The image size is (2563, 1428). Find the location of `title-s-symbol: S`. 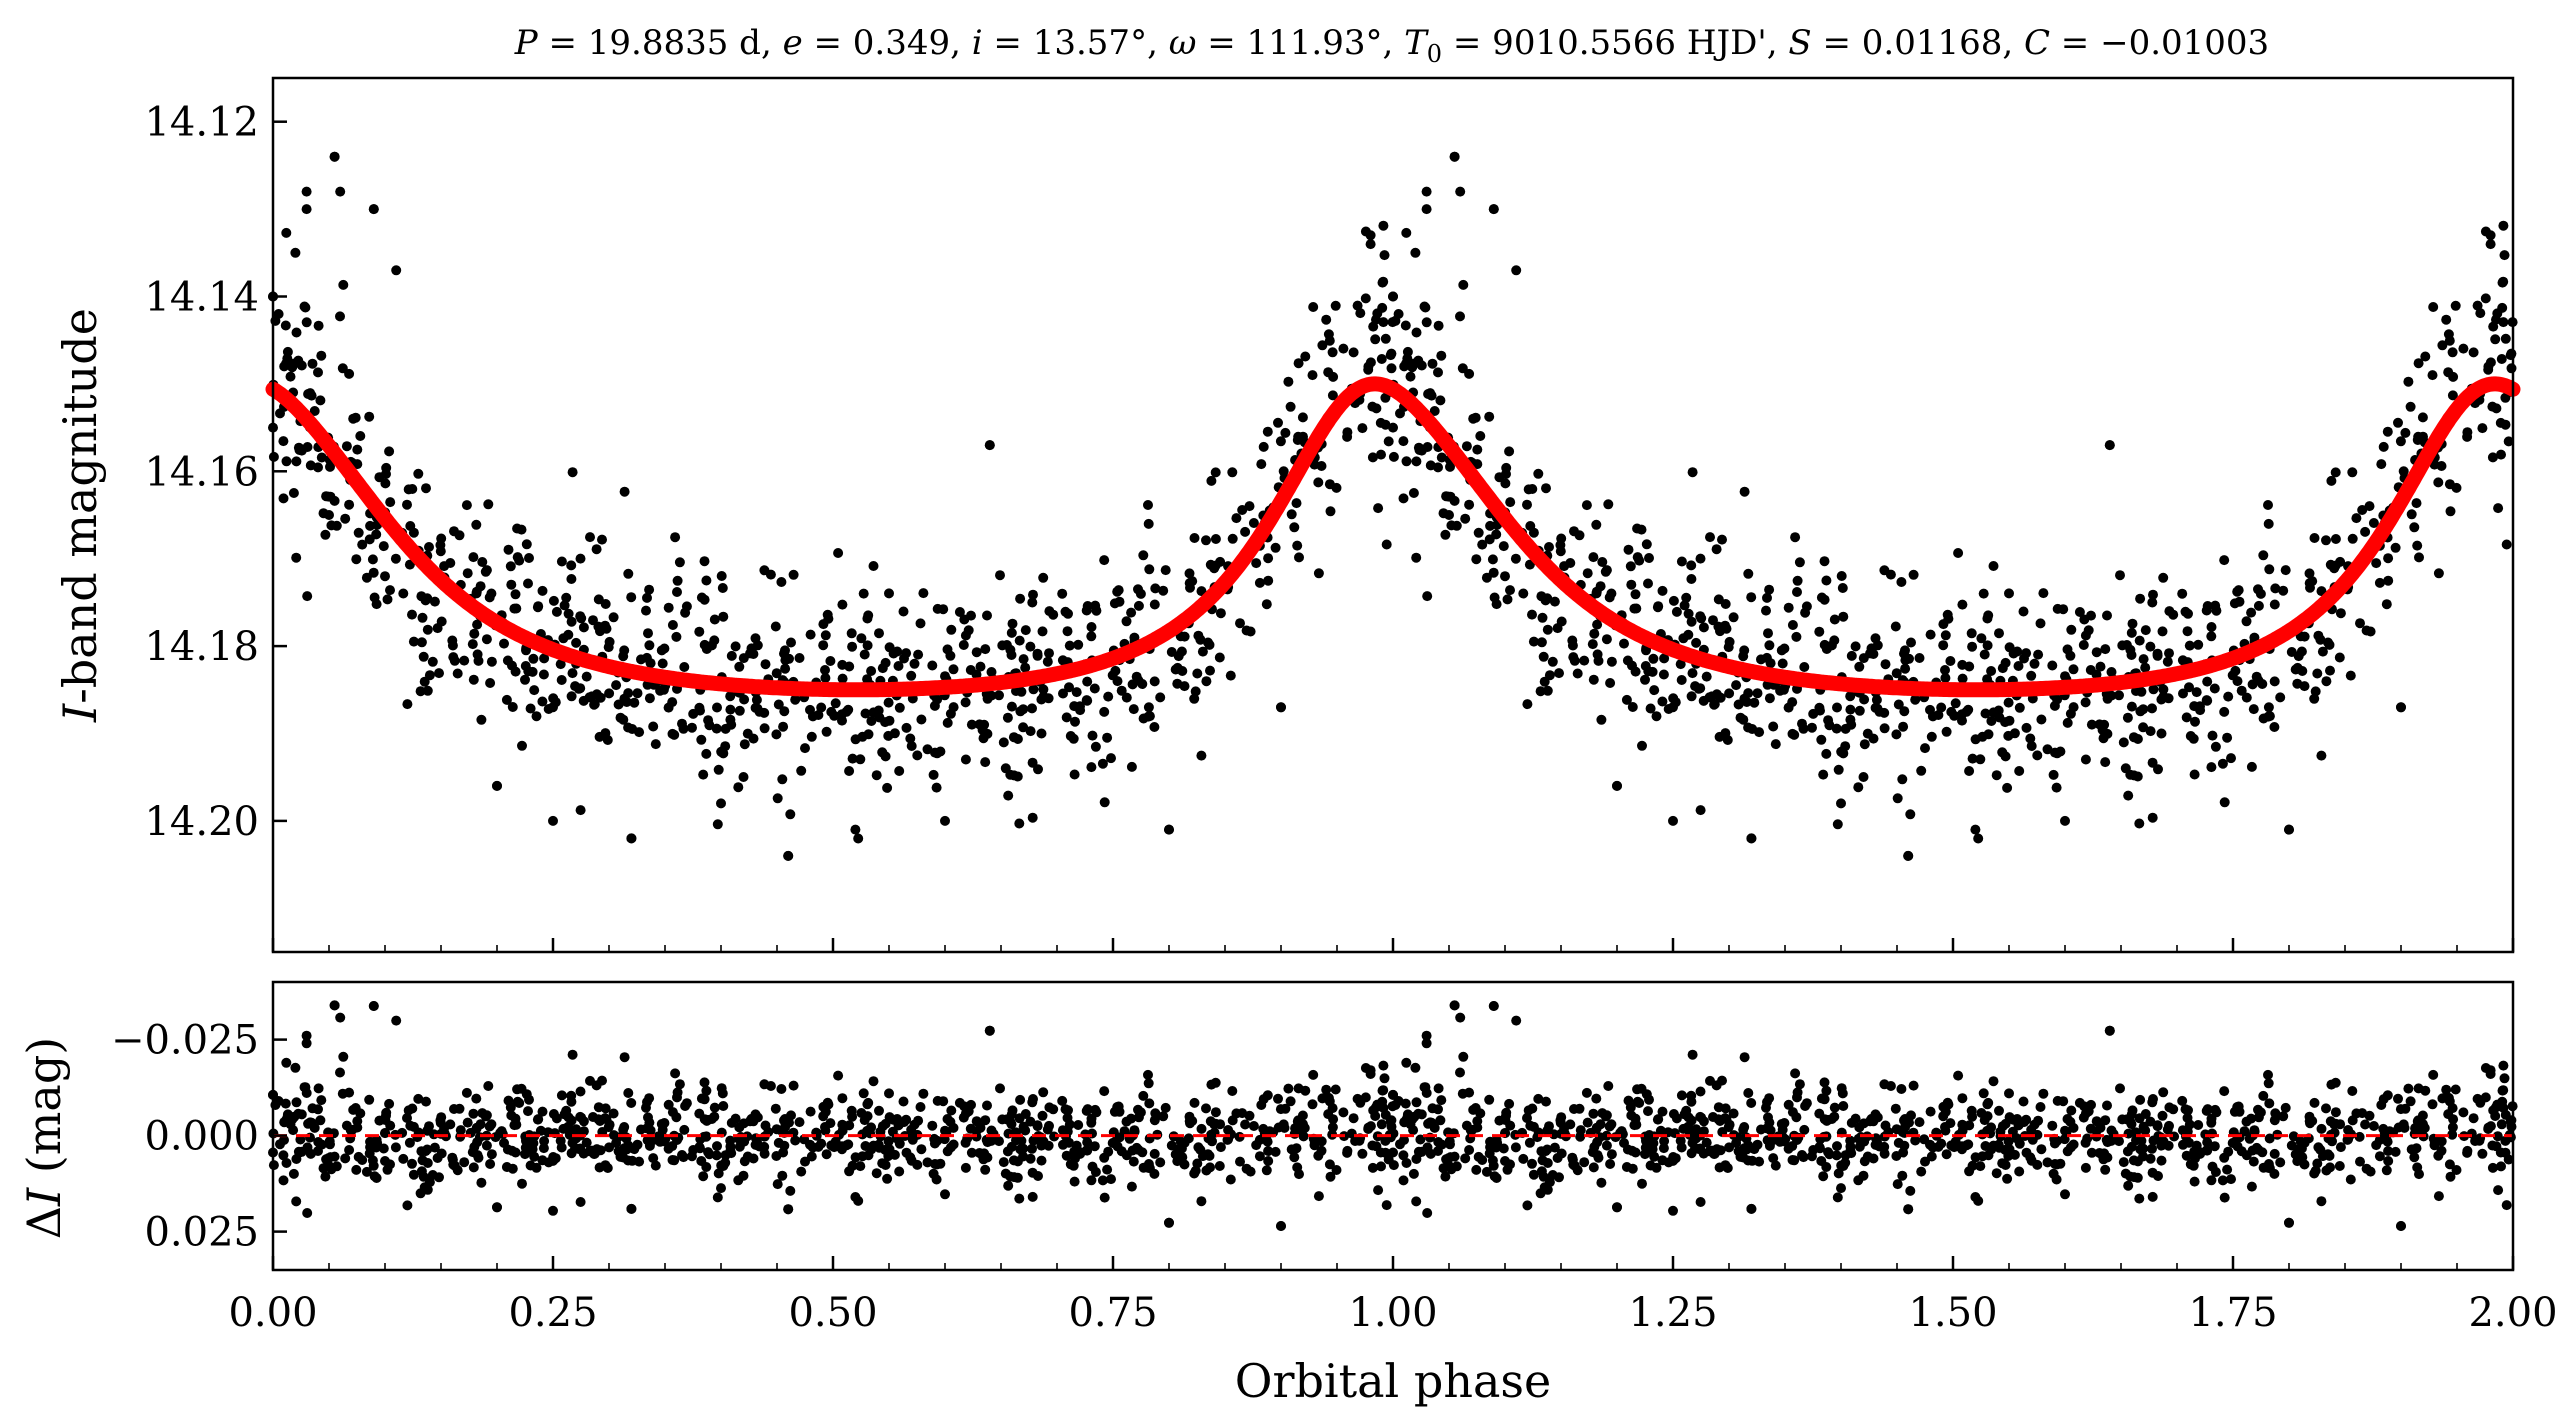

title-s-symbol: S is located at coordinates (1799, 43).